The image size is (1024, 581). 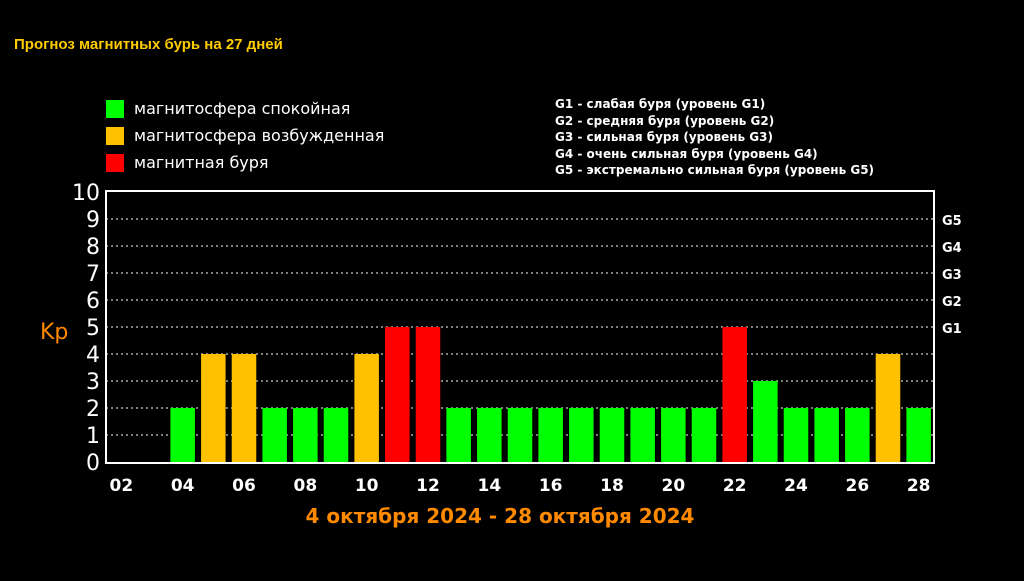 What do you see at coordinates (500, 516) in the screenshot?
I see `date-range: 4 октября 2024 - 28 октября 2024` at bounding box center [500, 516].